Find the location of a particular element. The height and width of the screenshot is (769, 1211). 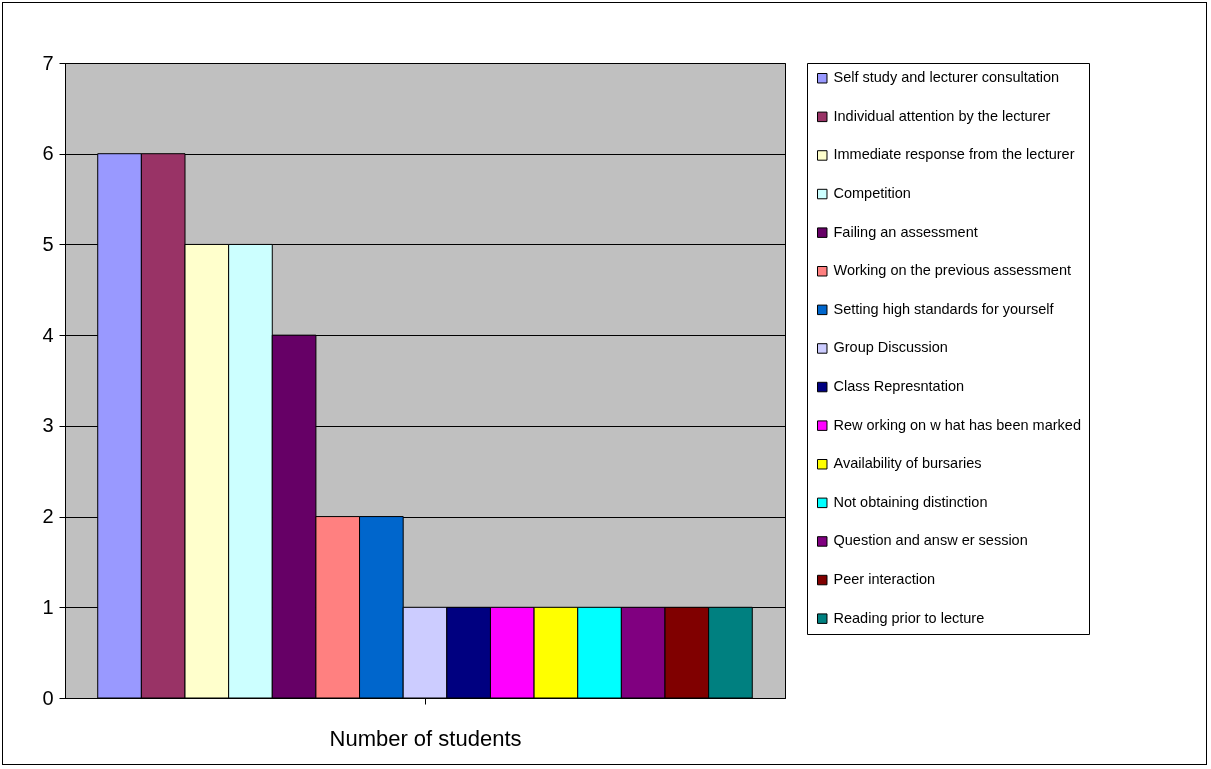

legend-label: Class Represntation is located at coordinates (899, 386).